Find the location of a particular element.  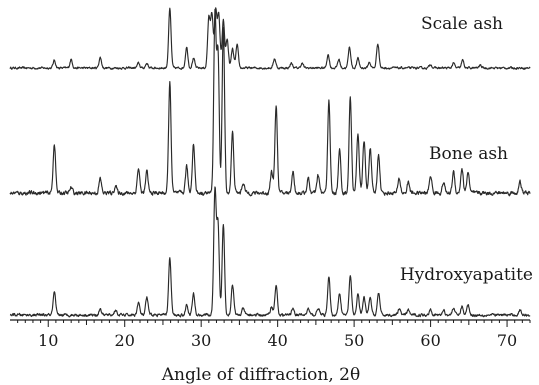

series-label-scale-ash: Scale ash is located at coordinates (462, 24).